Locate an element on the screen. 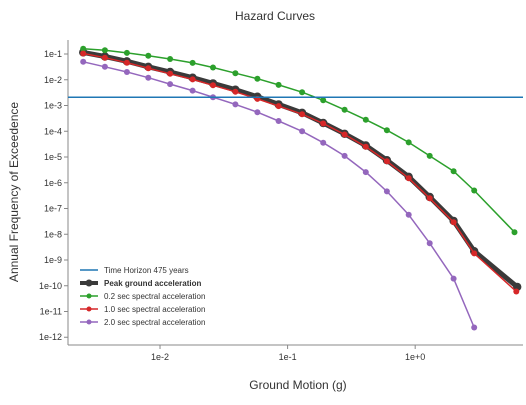 The width and height of the screenshot is (526, 405). legend-label: Peak ground acceleration is located at coordinates (152, 283).